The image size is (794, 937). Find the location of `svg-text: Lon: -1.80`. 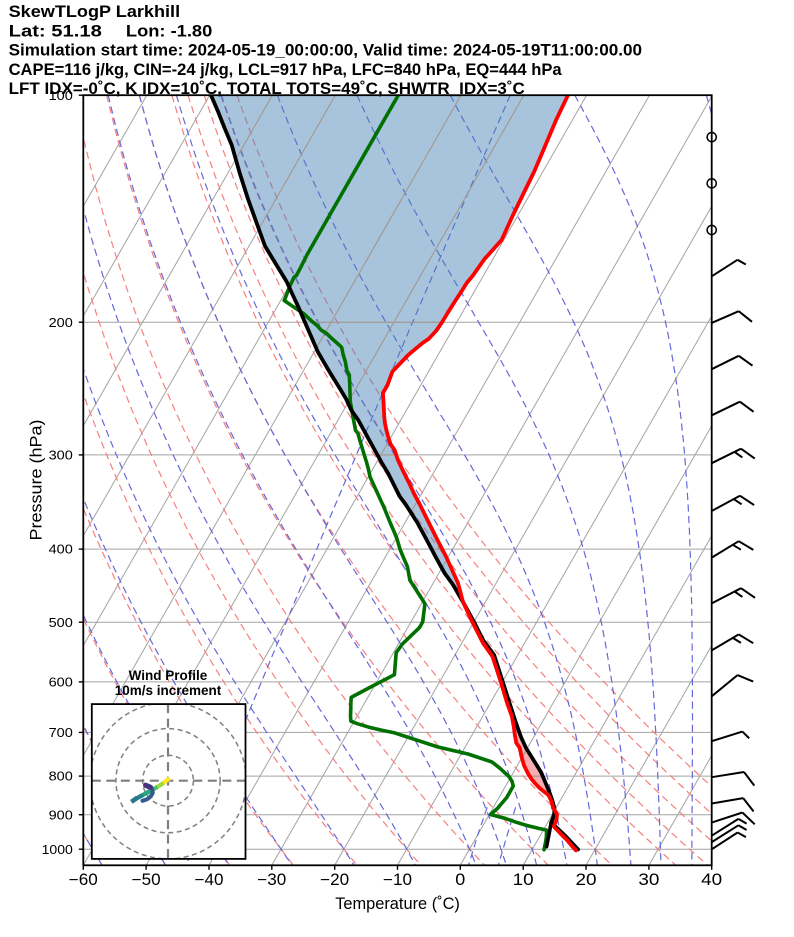

svg-text: Lon: -1.80 is located at coordinates (169, 30).